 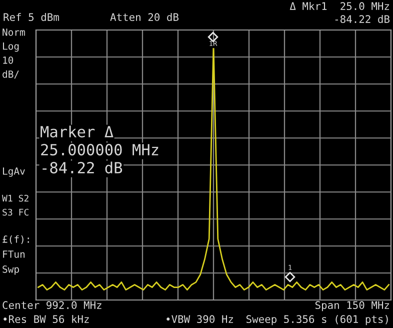 I want to click on annotation: Marker Δ, so click(x=77, y=132).